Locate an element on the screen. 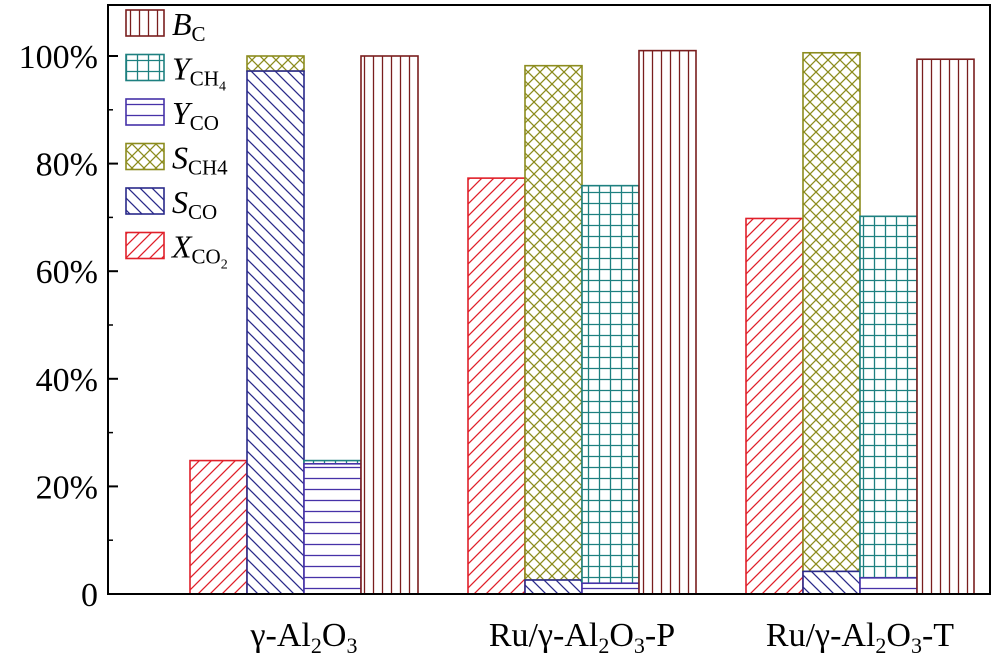  y-tick-label: 0 is located at coordinates (89, 595).